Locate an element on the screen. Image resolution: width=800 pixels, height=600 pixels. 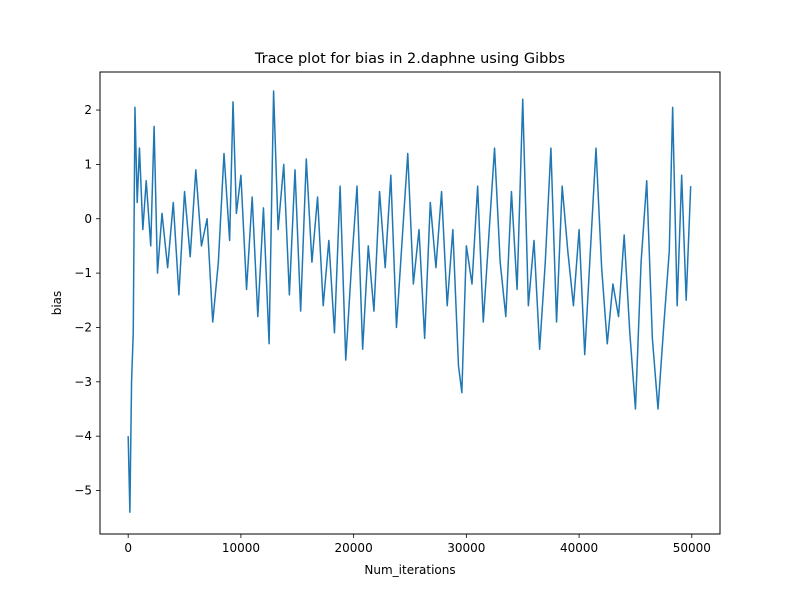
x-tick-label: 10000 is located at coordinates (241, 548).